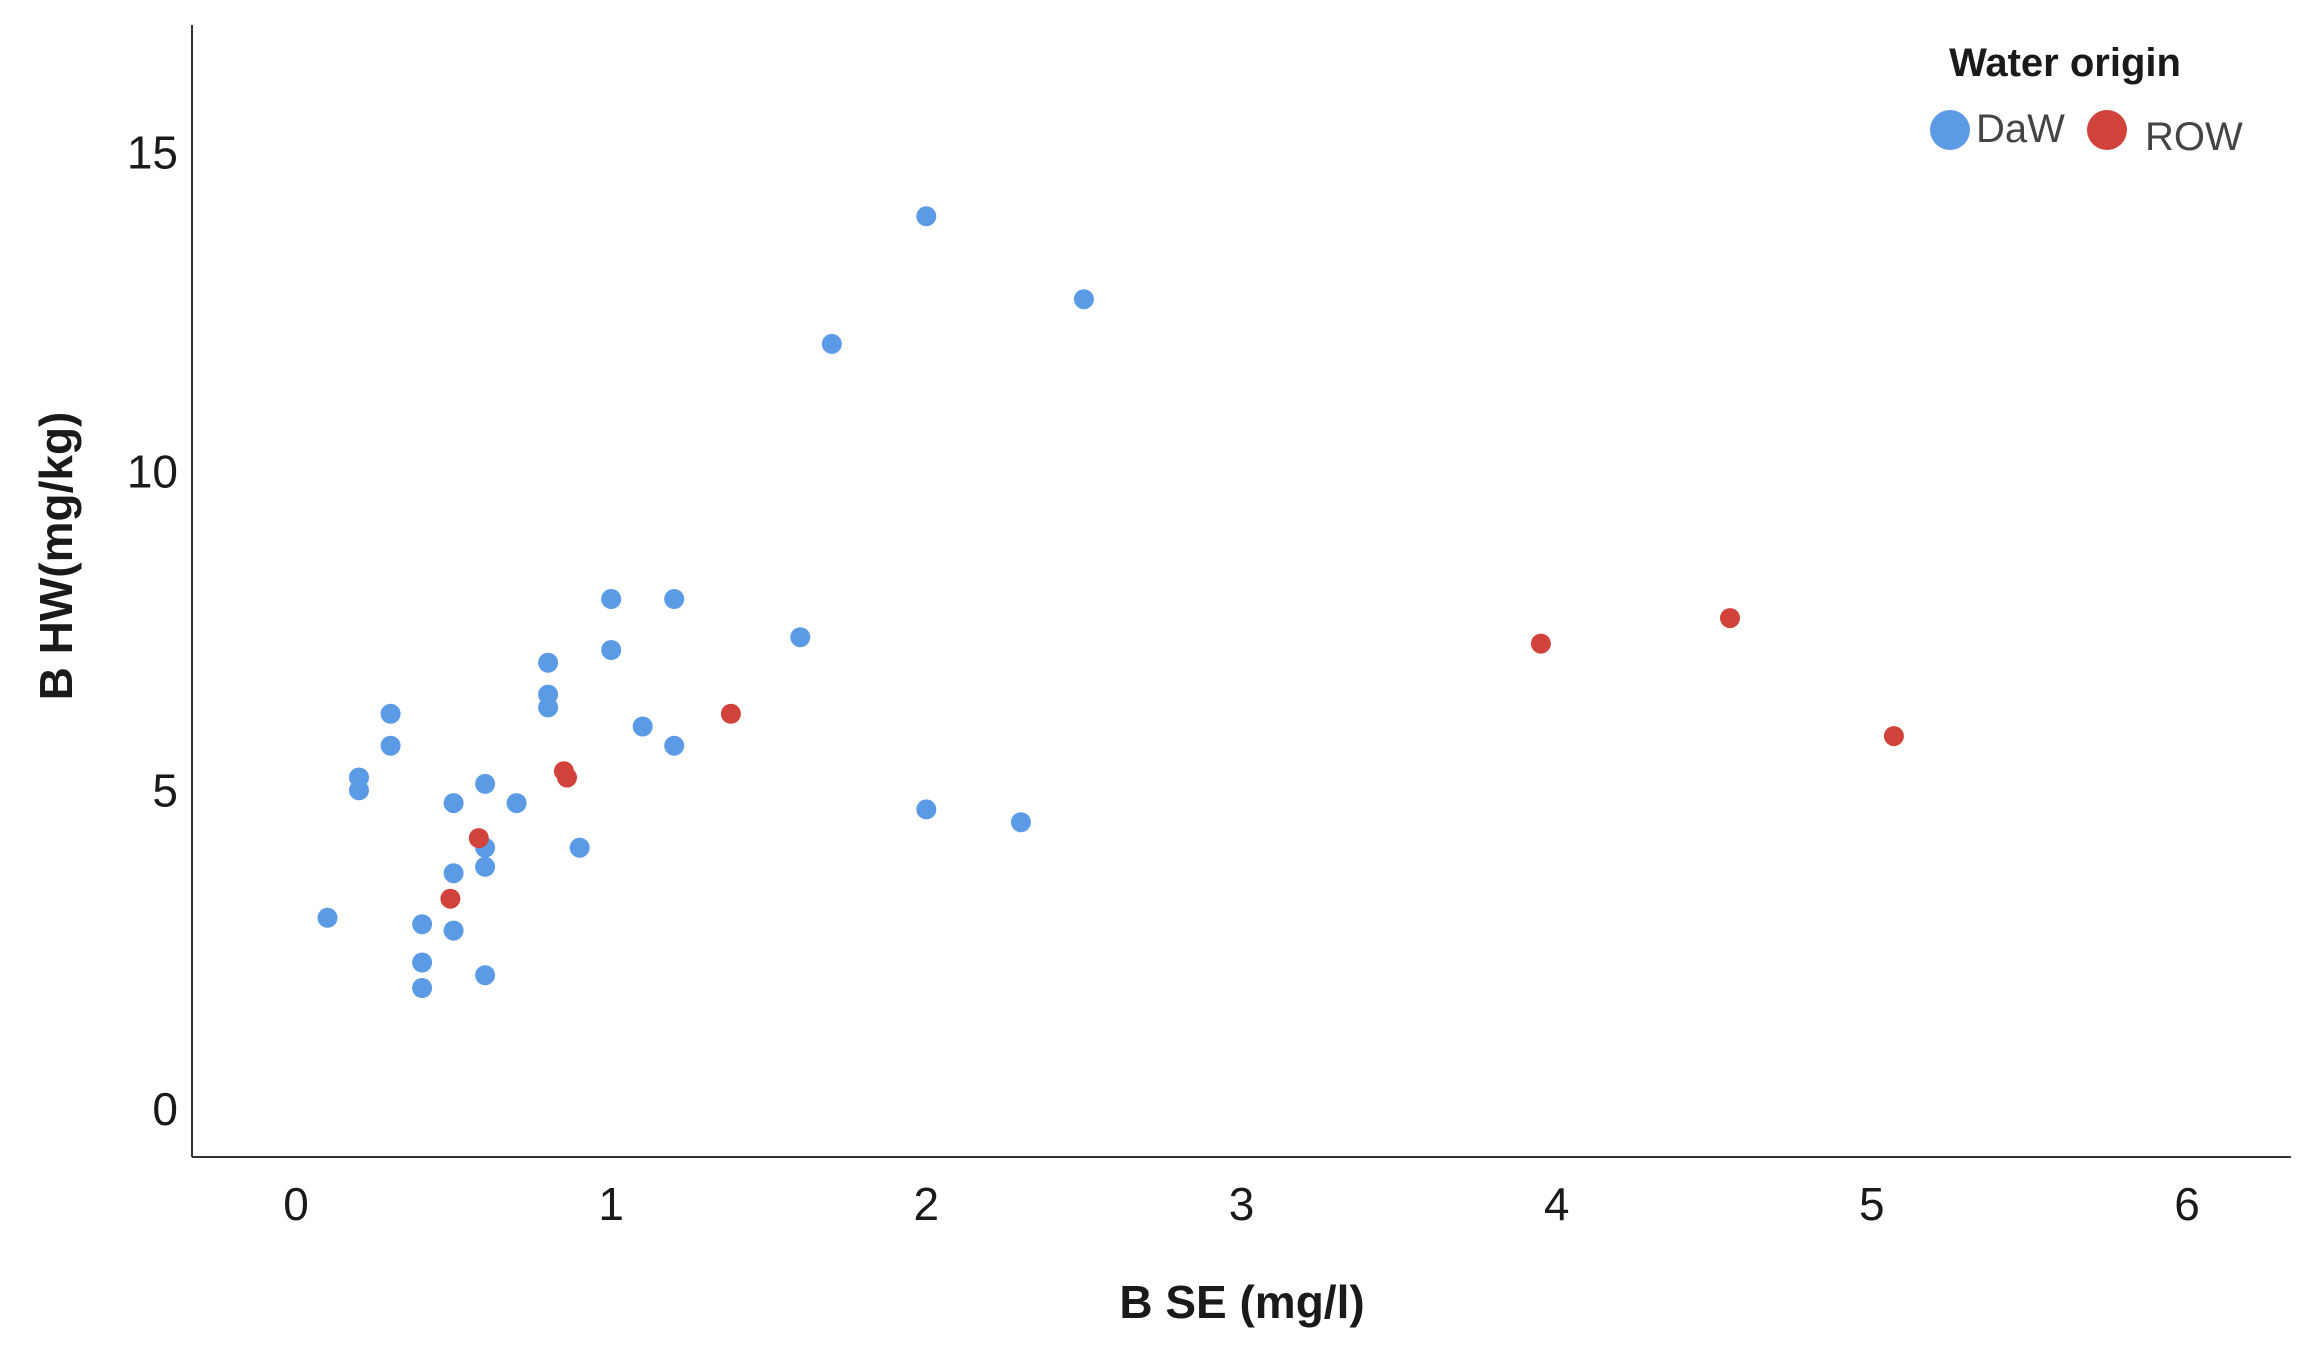  Describe the element at coordinates (152, 631) in the screenshot. I see `y-tick-labels: 0 5 10 15` at that location.